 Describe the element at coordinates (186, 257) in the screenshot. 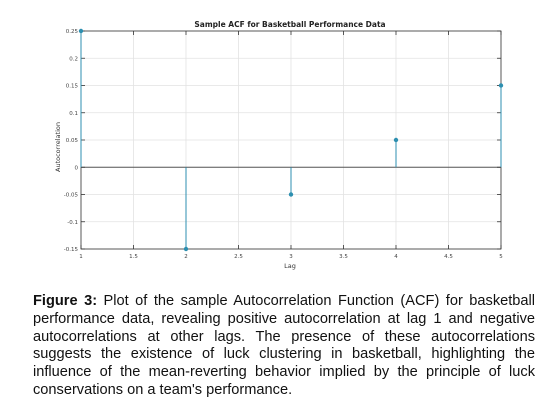

I see `x-tick-label: 2` at that location.